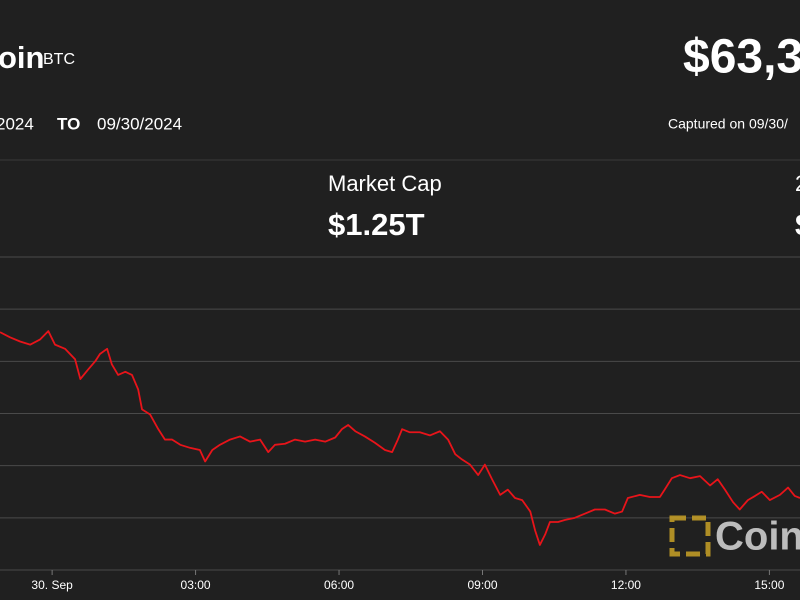 The image size is (800, 600). Describe the element at coordinates (769, 585) in the screenshot. I see `x-tick-label: 15:00` at that location.